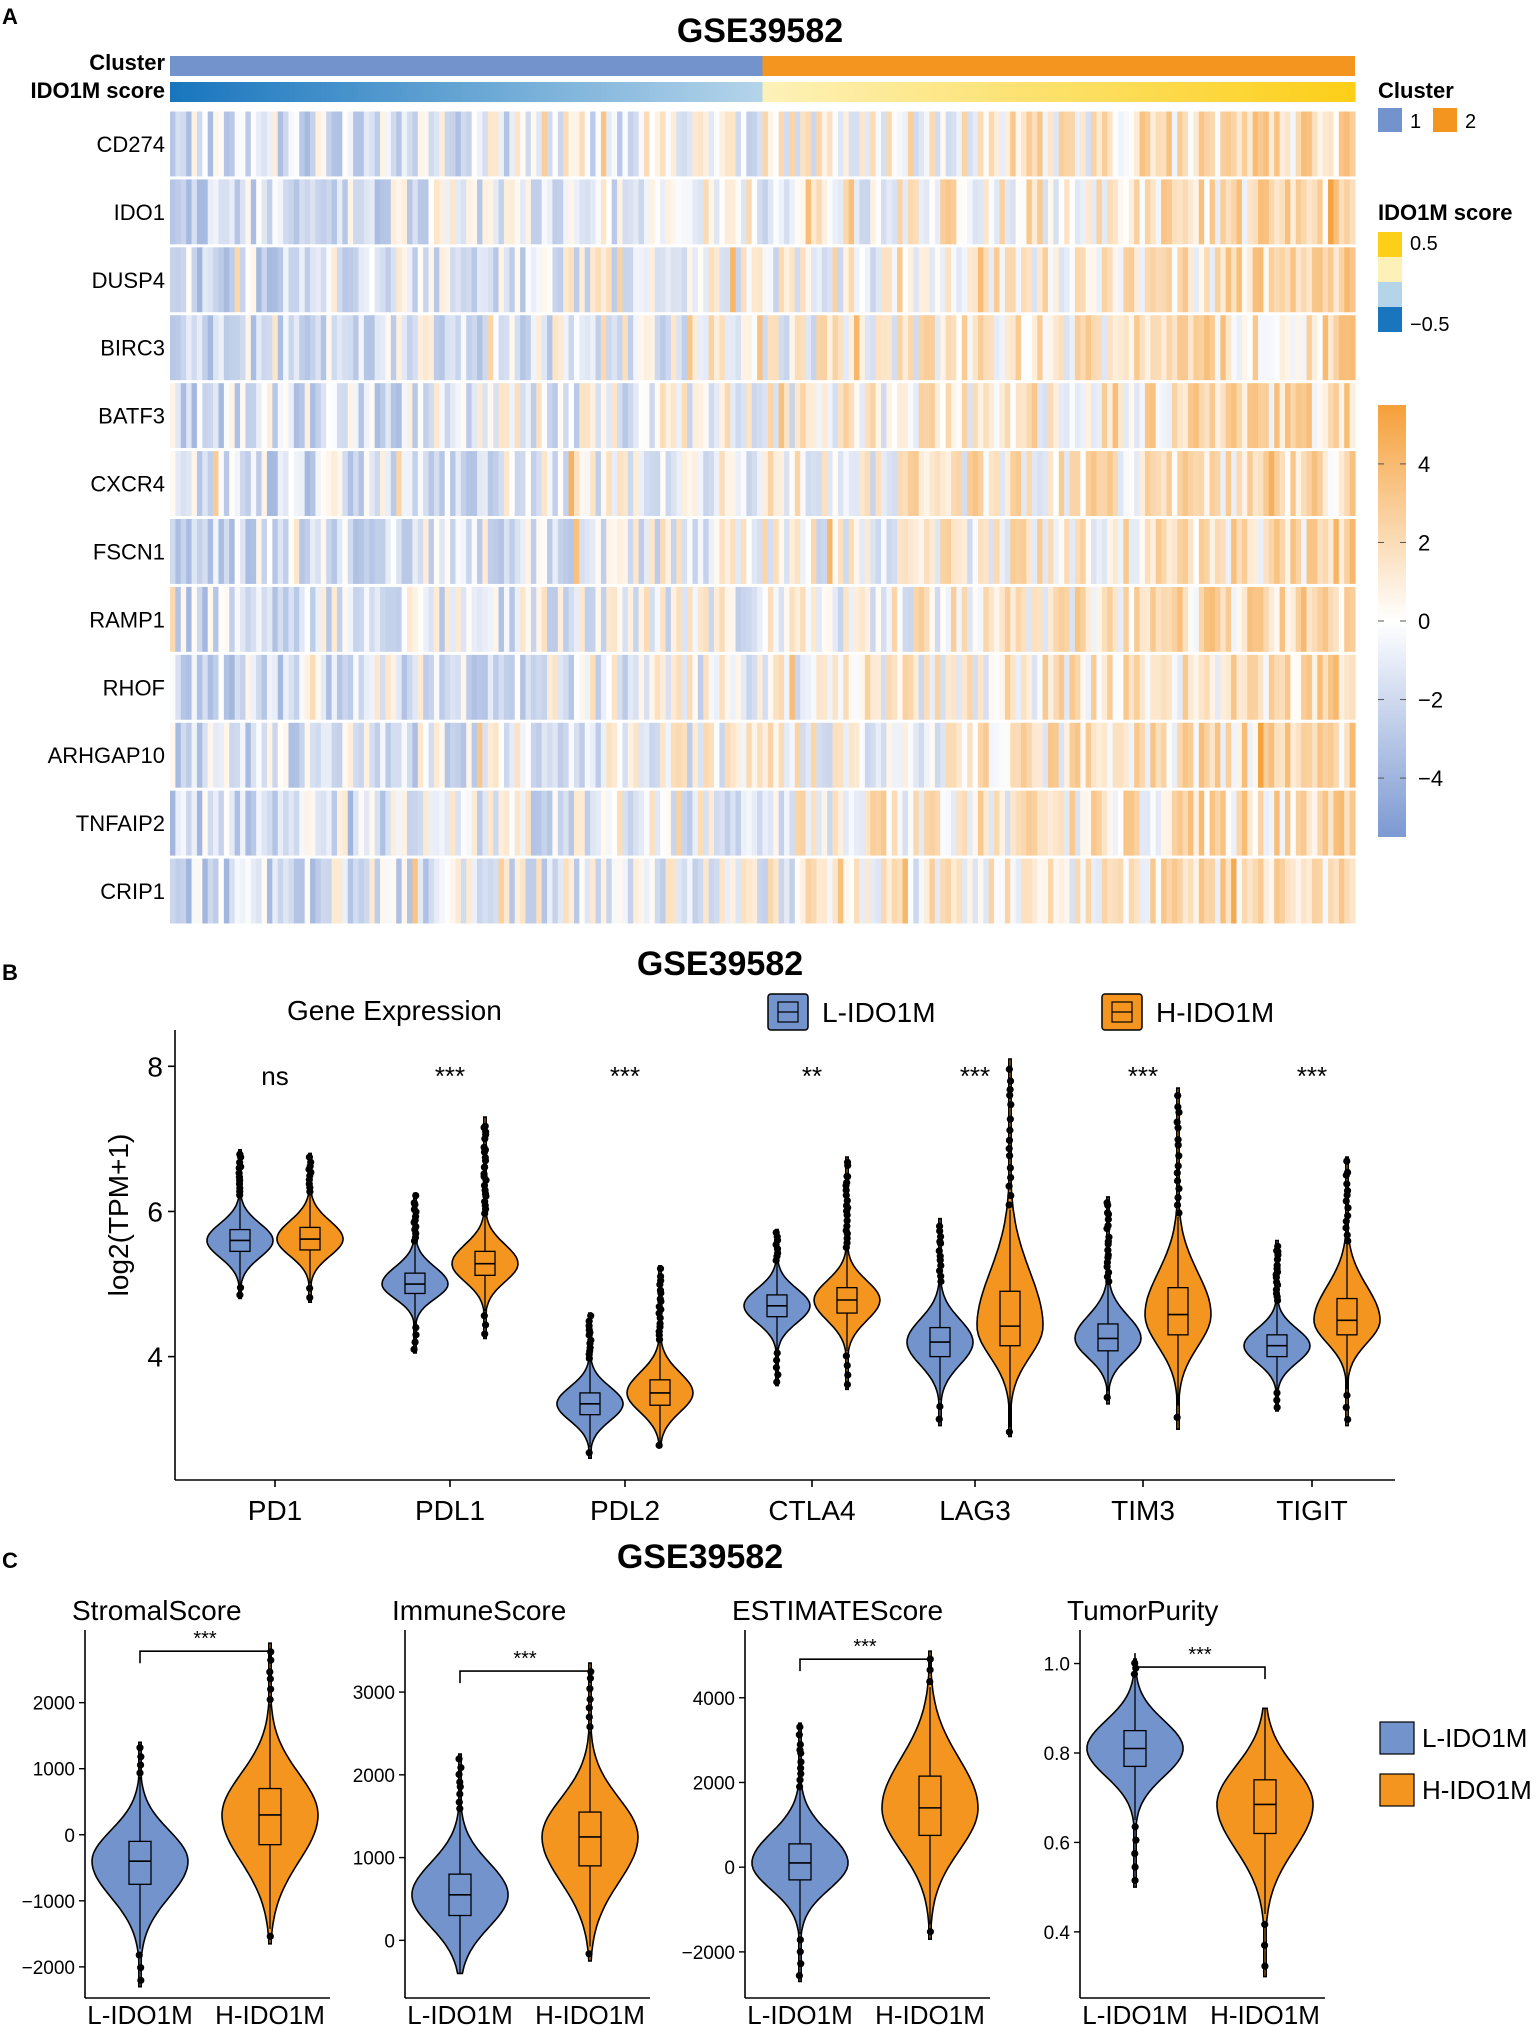 The height and width of the screenshot is (2026, 1540). What do you see at coordinates (131, 144) in the screenshot?
I see `gene-label: CD274` at bounding box center [131, 144].